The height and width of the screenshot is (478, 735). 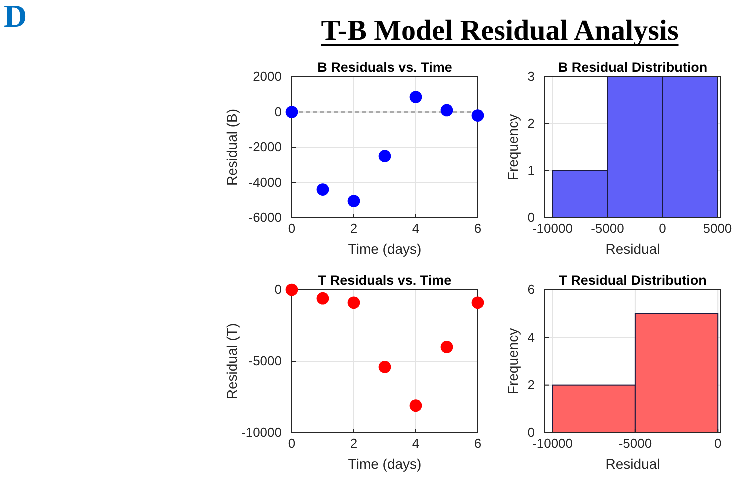 I want to click on y-tick-label: -10000, so click(x=262, y=432).